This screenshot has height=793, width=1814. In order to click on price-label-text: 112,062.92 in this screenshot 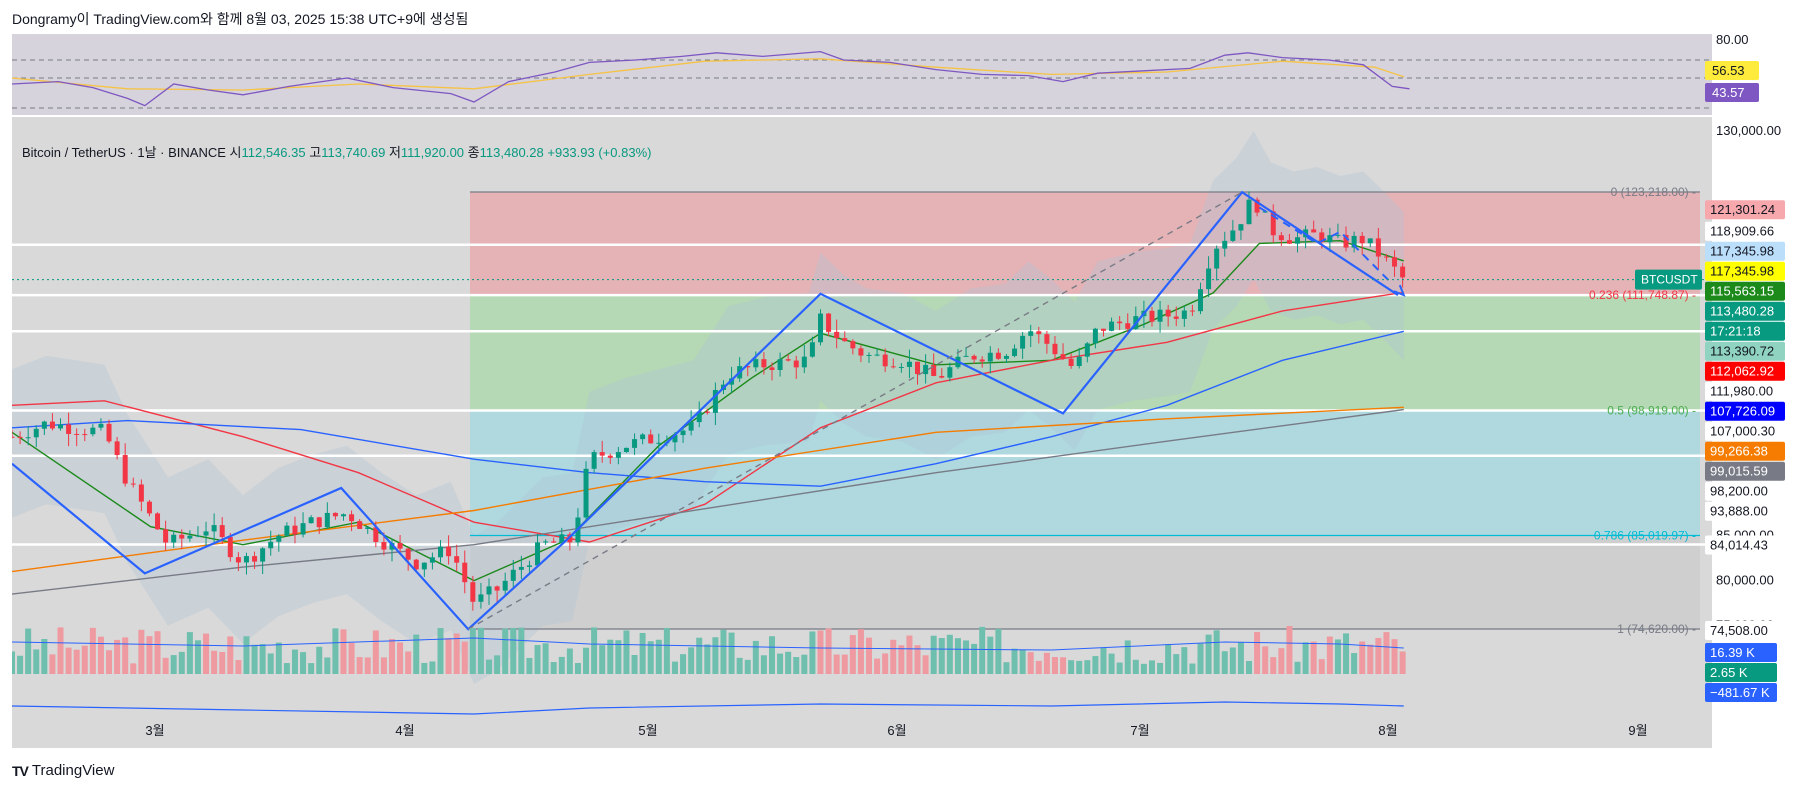, I will do `click(1742, 371)`.